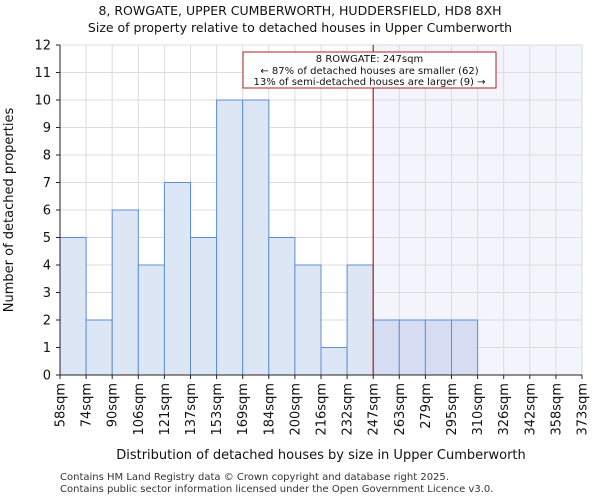 This screenshot has height=500, width=600. I want to click on x-tick-label: 74sqm, so click(87, 405).